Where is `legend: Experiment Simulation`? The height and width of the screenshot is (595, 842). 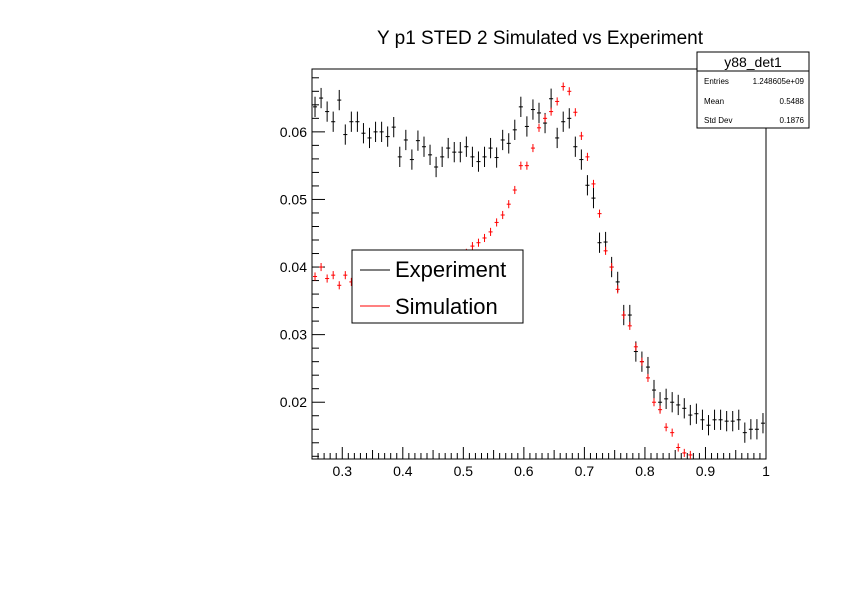 legend: Experiment Simulation is located at coordinates (437, 286).